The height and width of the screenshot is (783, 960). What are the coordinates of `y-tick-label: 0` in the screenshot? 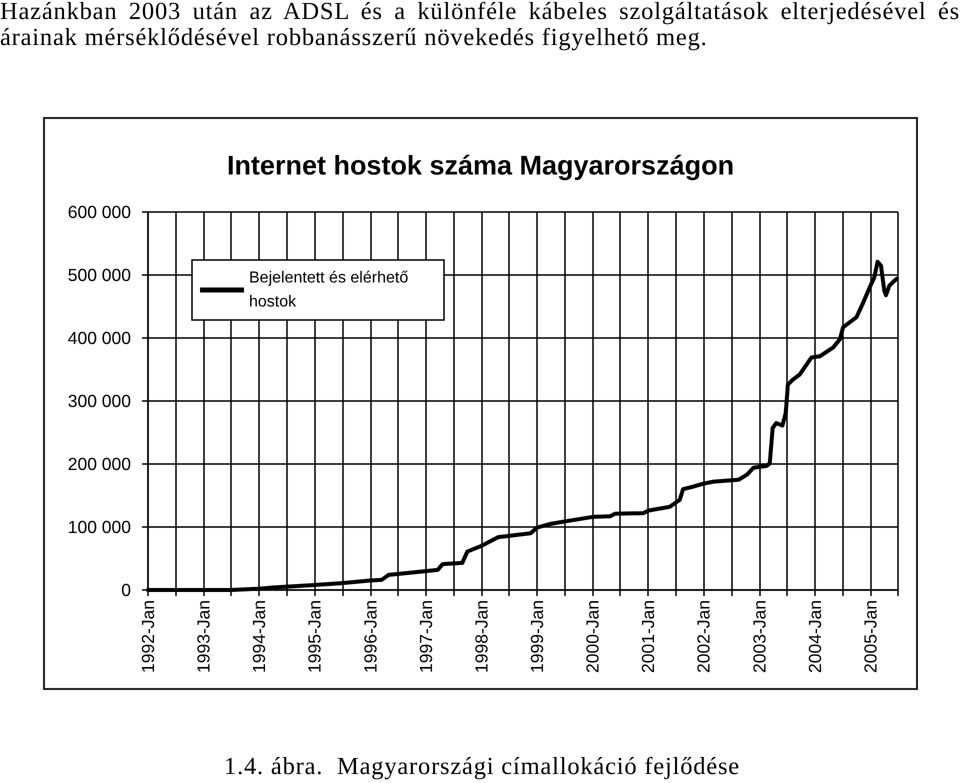 It's located at (126, 590).